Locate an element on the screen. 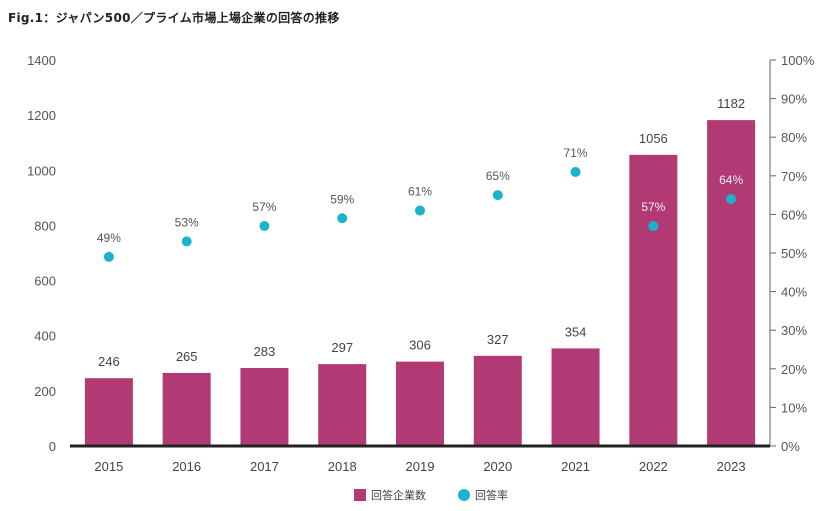  chart-title: Fig.1：ジャパン500／プライム市場上場企業の回答の推移 is located at coordinates (174, 18).